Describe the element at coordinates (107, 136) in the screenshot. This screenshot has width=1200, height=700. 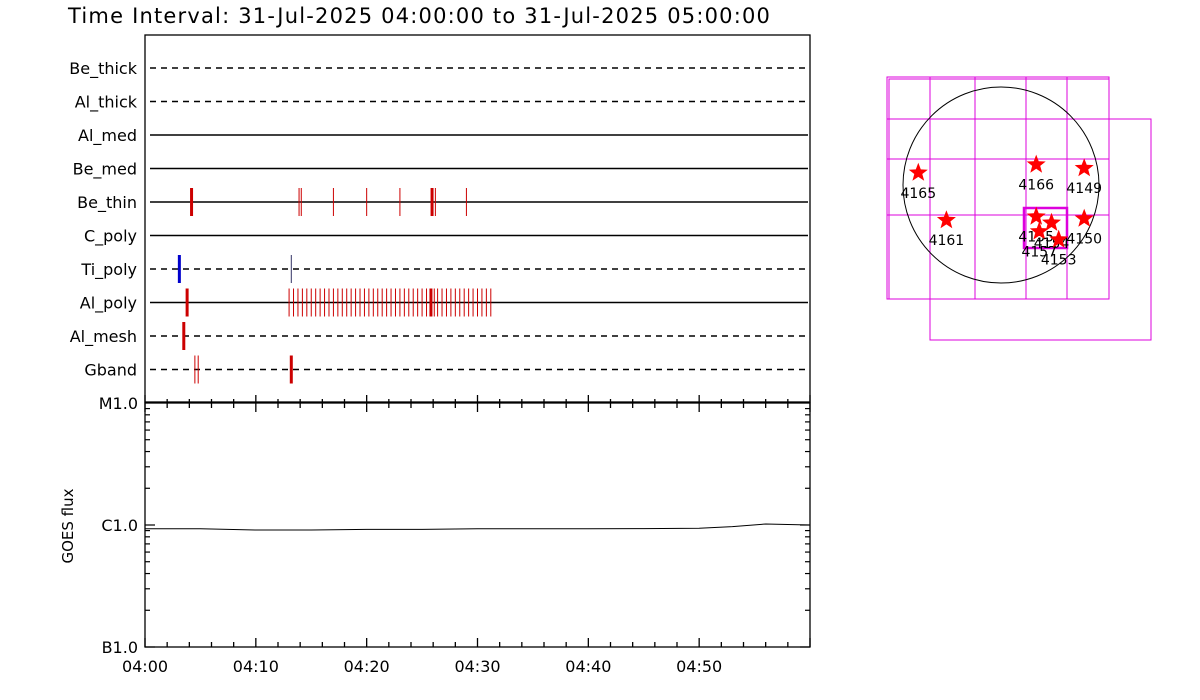
I see `channel-label-al-med: Al_med` at that location.